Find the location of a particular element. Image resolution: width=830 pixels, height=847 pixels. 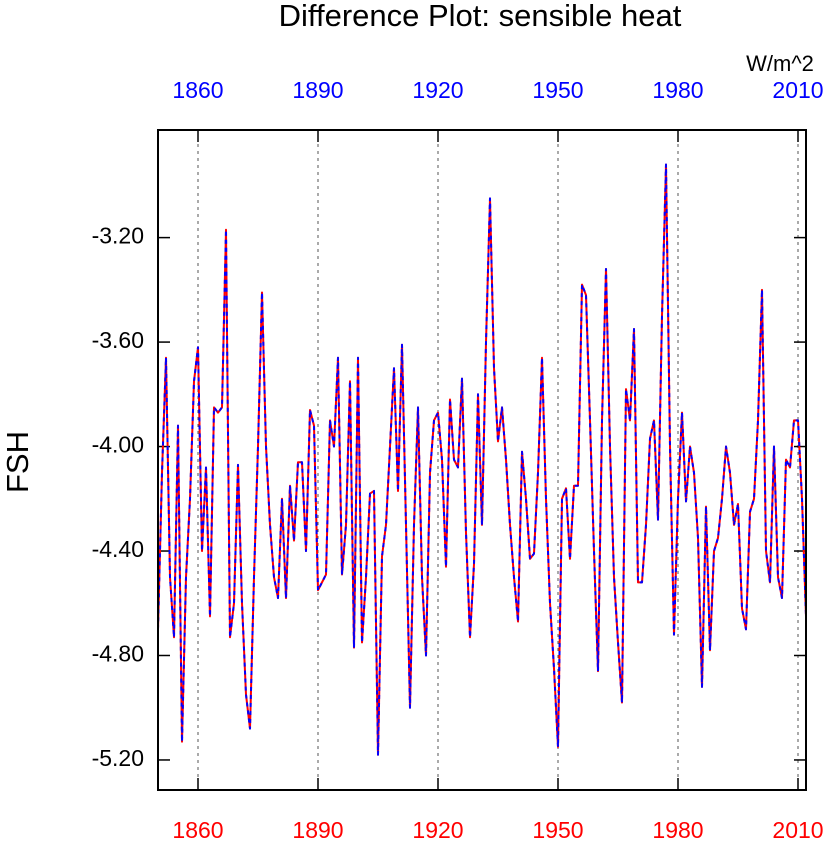

y-tick-label: -4.40 is located at coordinates (118, 549).